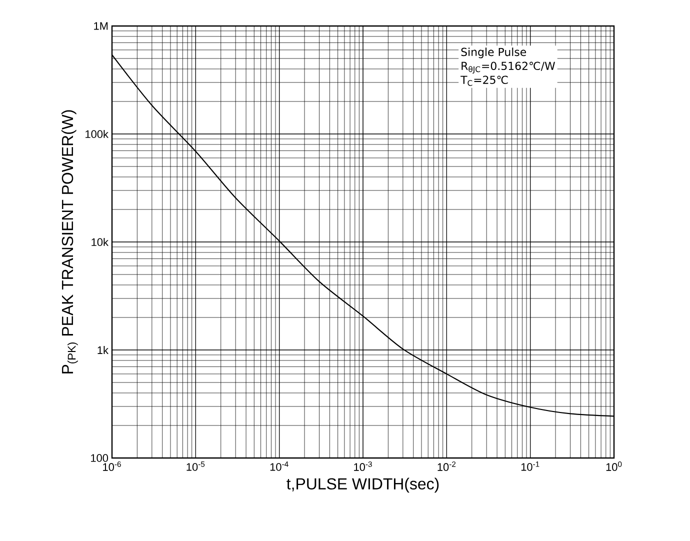 The height and width of the screenshot is (541, 690). I want to click on x-axis-title: t,PULSE WIDTH(sec), so click(362, 485).